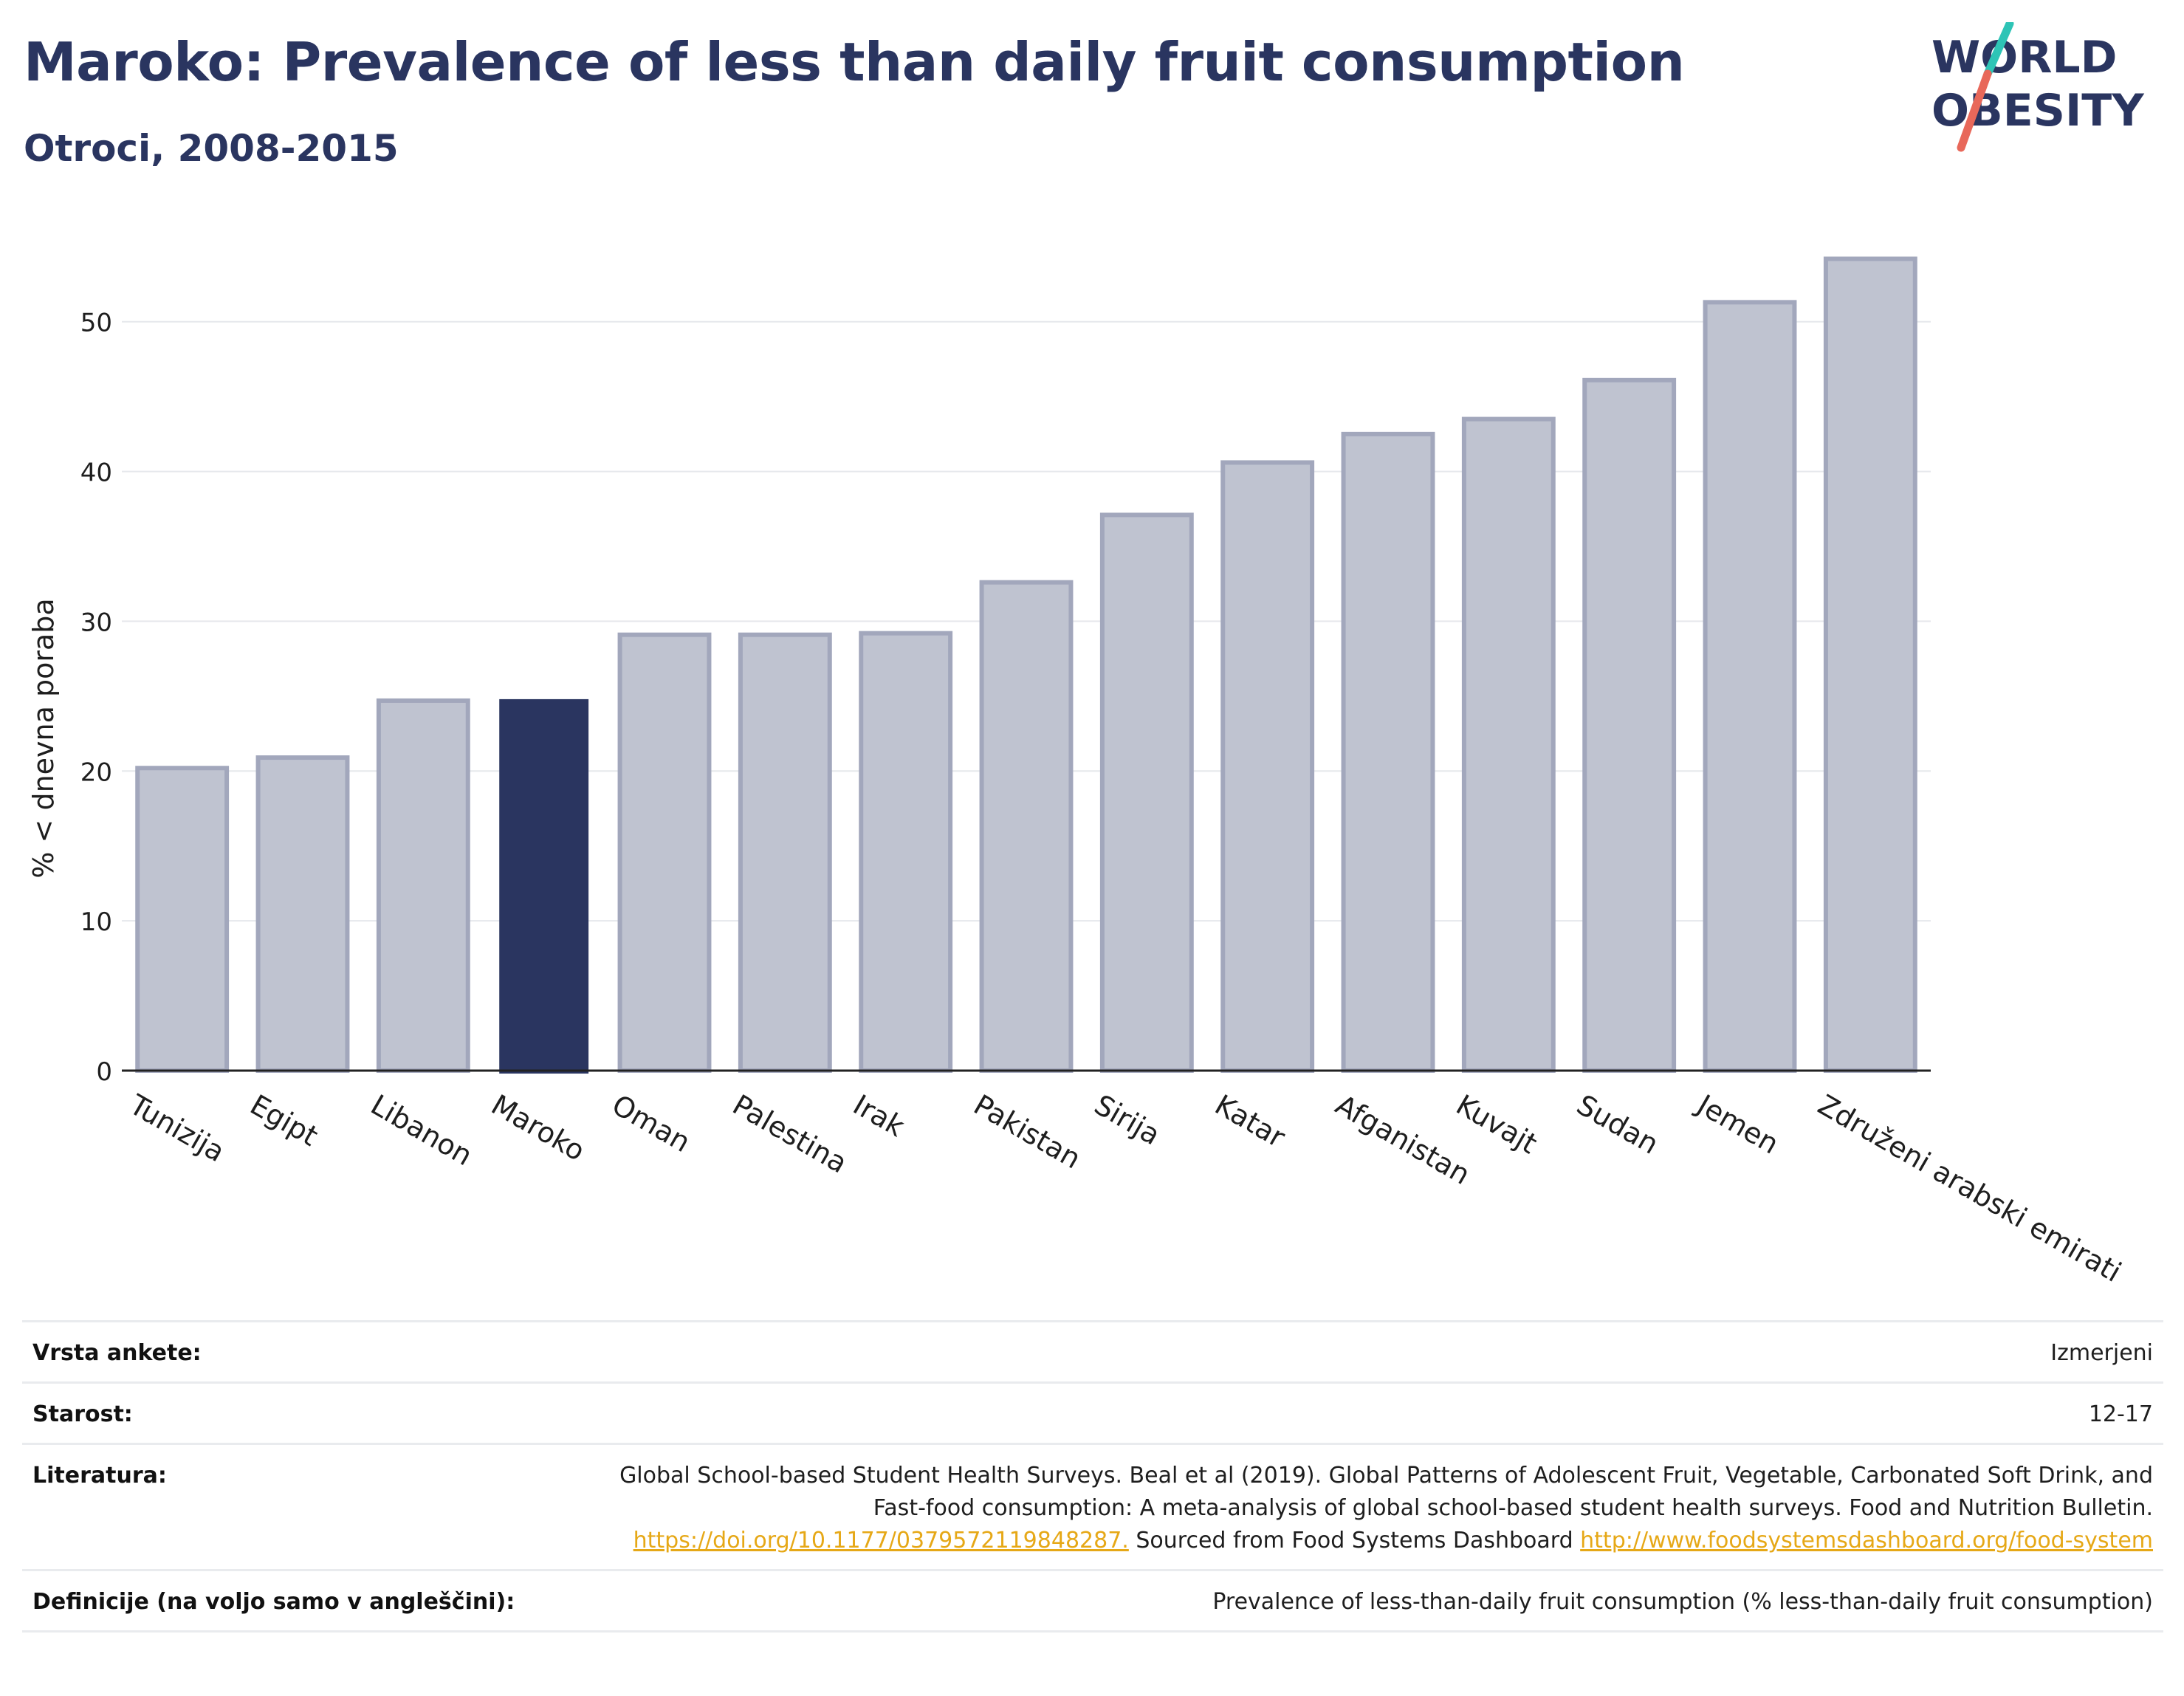 Image resolution: width=2184 pixels, height=1696 pixels. What do you see at coordinates (96, 772) in the screenshot?
I see `y-tick-label: 20` at bounding box center [96, 772].